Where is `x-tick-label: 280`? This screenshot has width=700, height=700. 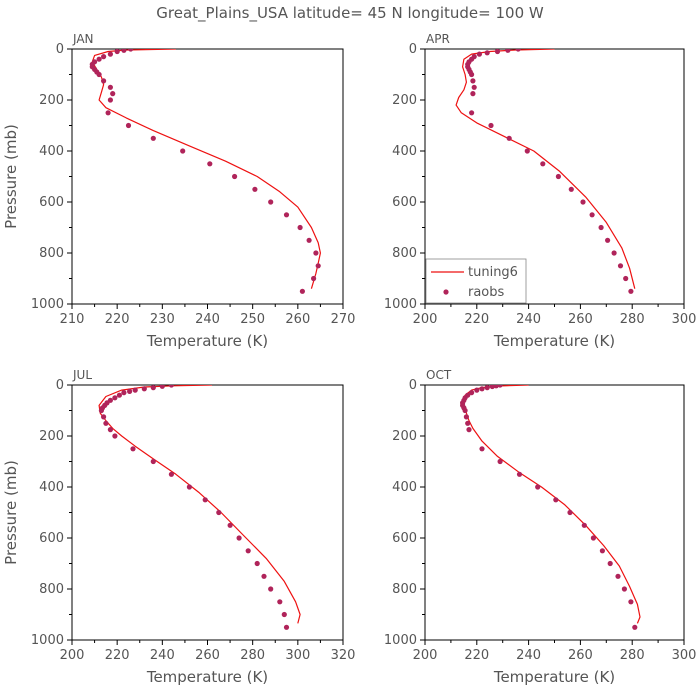 x-tick-label: 280 is located at coordinates (252, 655).